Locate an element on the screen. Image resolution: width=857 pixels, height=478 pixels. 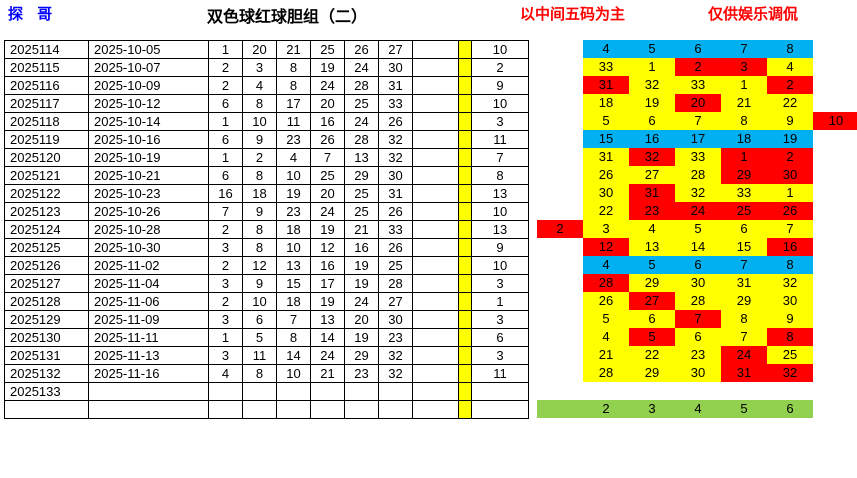
table-row: 2025129 2025-11-09 3 6 7 13 20 30 3 is located at coordinates (267, 320).